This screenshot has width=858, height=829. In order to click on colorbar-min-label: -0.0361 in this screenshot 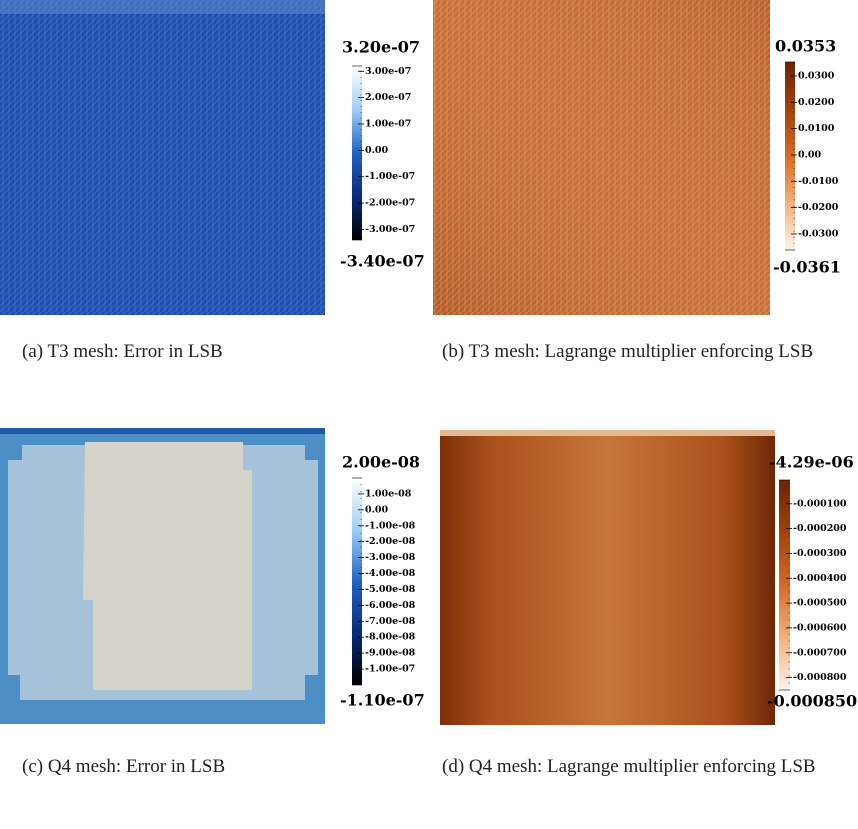, I will do `click(807, 267)`.